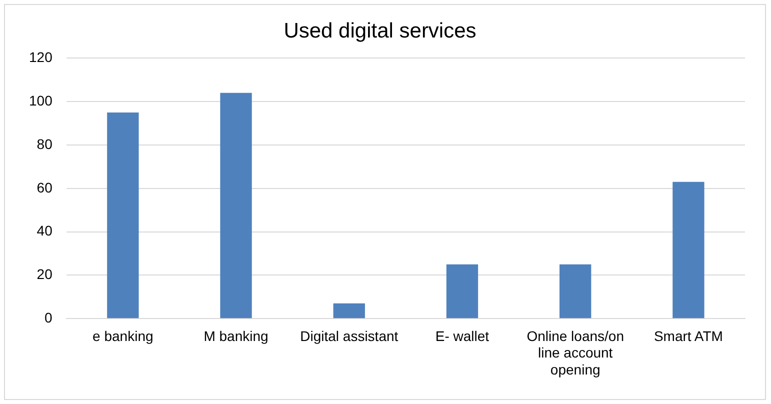 The width and height of the screenshot is (771, 404). I want to click on x-tick-label: M banking, so click(236, 336).